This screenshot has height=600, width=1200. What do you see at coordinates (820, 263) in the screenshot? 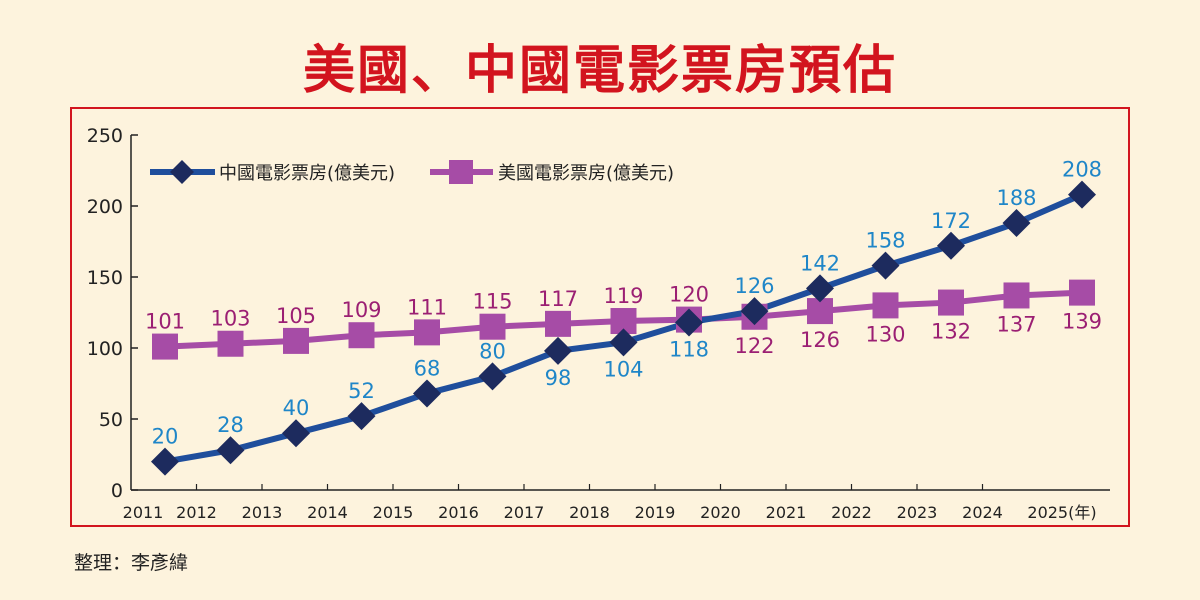
I see `china-data-label: 142` at bounding box center [820, 263].